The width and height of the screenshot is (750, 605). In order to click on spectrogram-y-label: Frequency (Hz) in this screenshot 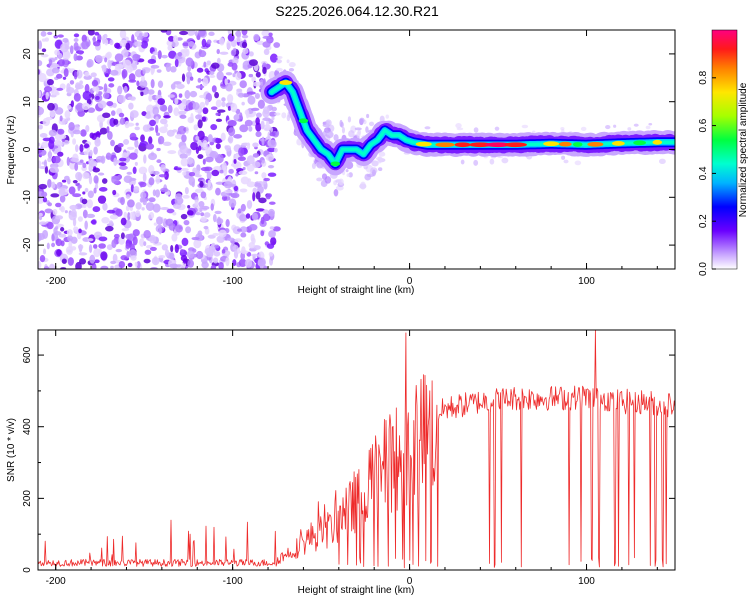, I will do `click(11, 150)`.